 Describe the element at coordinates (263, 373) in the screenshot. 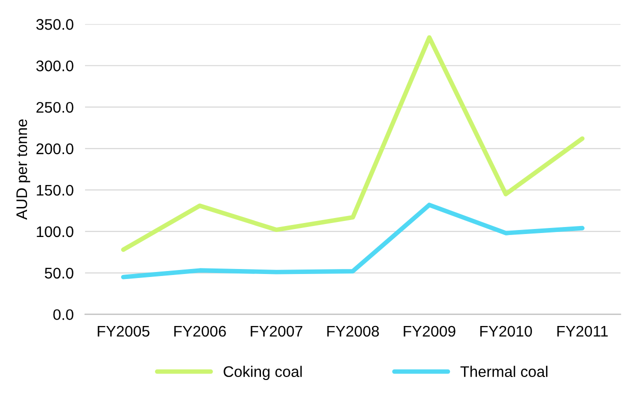

I see `legend-label: Coking coal` at that location.